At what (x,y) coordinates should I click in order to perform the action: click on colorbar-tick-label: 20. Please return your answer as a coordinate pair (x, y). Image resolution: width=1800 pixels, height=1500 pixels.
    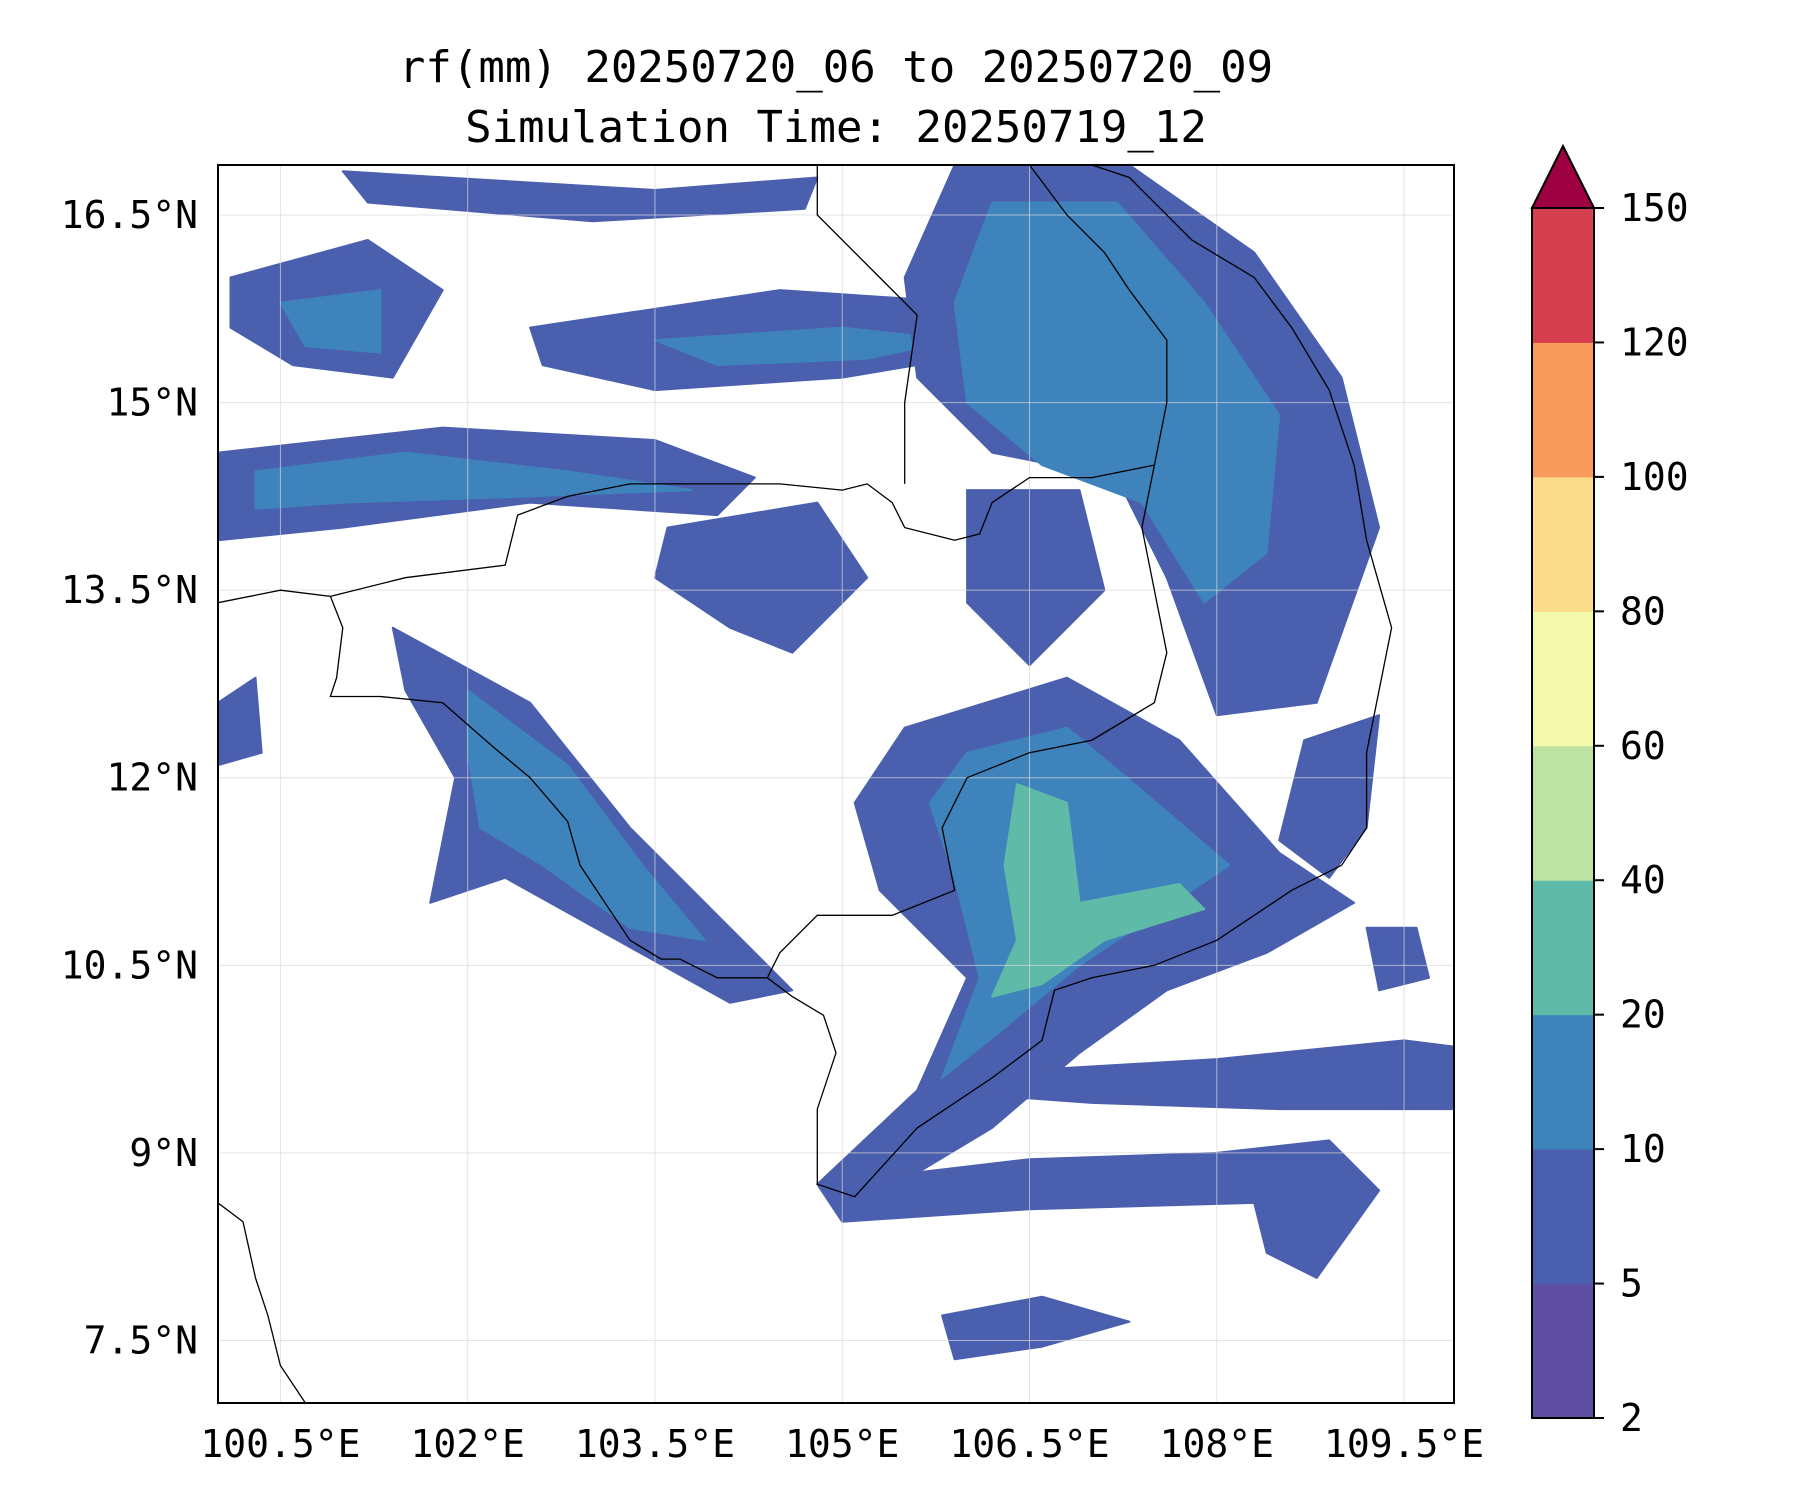
    Looking at the image, I should click on (1643, 1015).